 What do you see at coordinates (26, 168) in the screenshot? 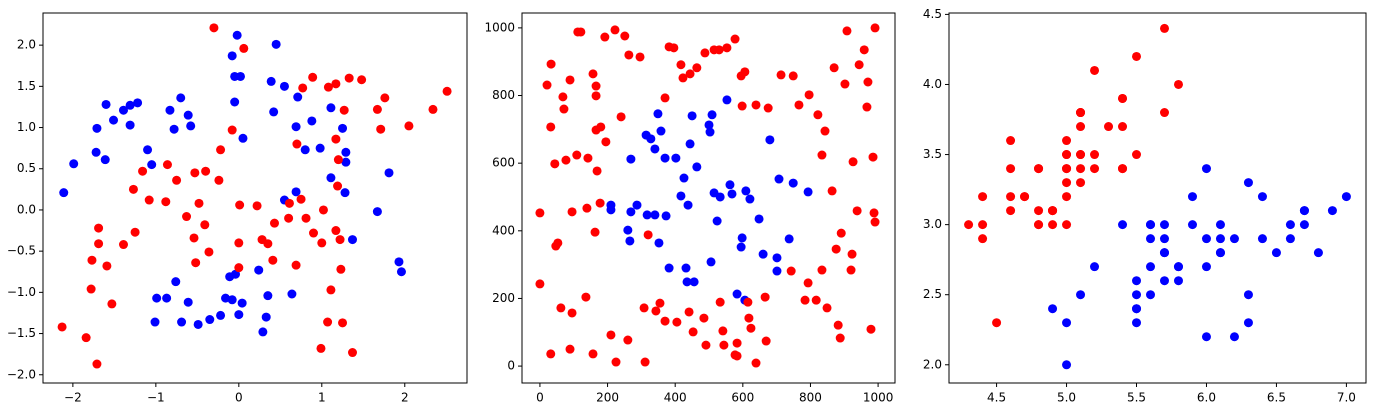
I see `y-tick-label: 0.5` at bounding box center [26, 168].